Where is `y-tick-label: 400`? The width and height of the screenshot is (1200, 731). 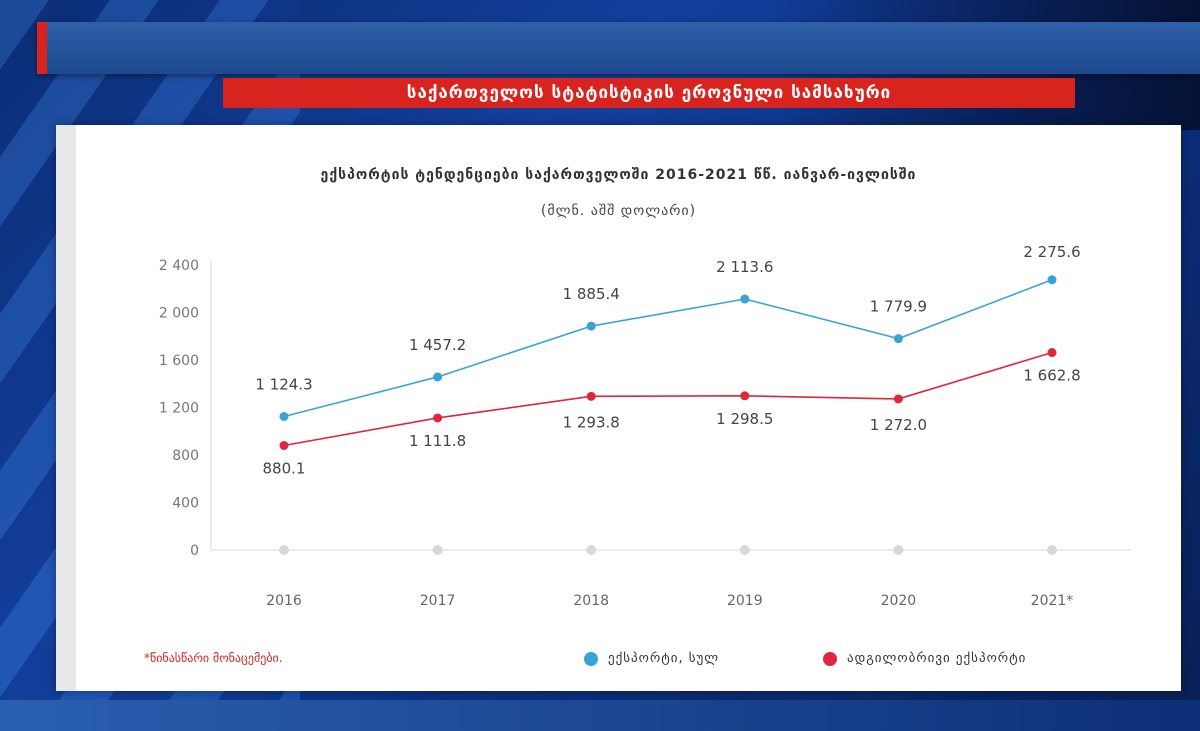 y-tick-label: 400 is located at coordinates (185, 504).